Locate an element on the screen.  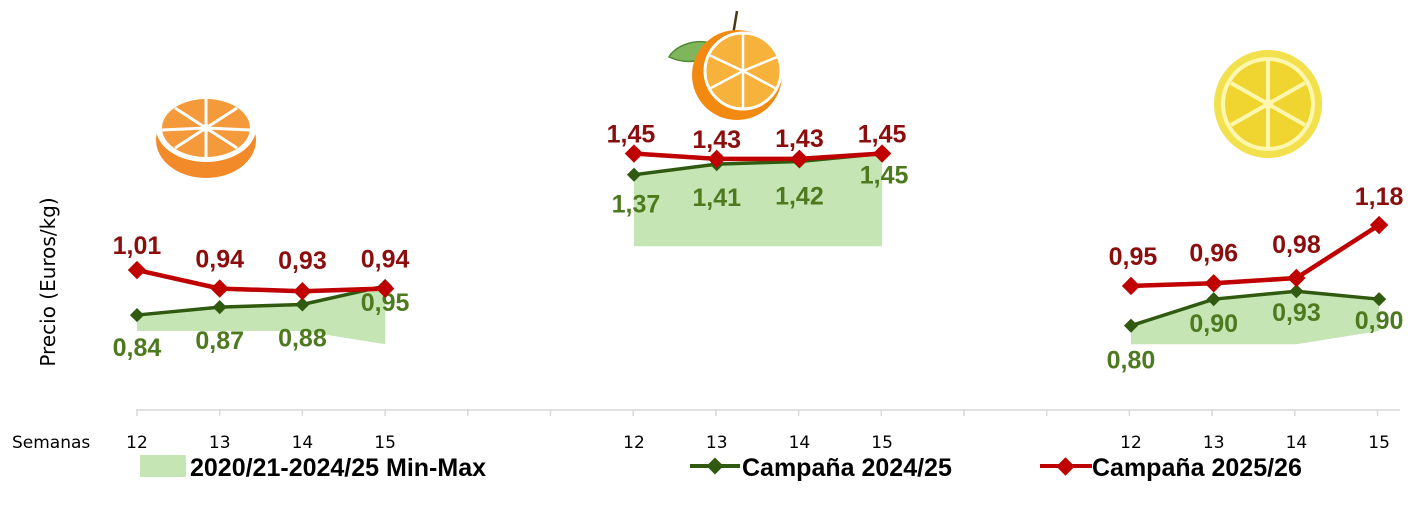
campana-2025-26-data-label: 0,98 is located at coordinates (1296, 245).